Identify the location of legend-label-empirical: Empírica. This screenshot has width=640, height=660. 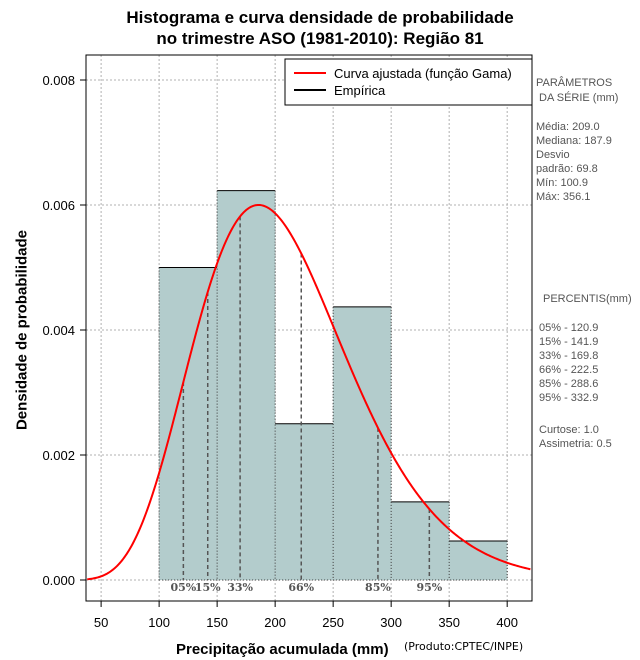
(360, 90).